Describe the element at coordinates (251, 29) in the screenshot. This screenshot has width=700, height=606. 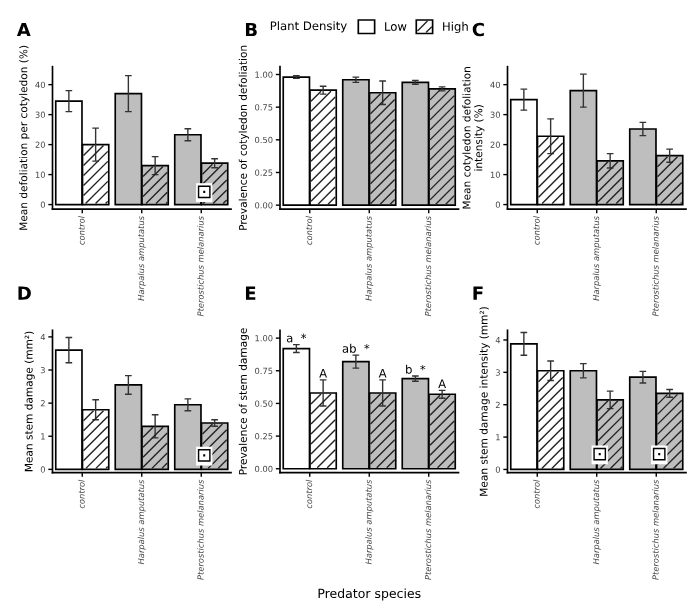
I see `chart-title: B` at that location.